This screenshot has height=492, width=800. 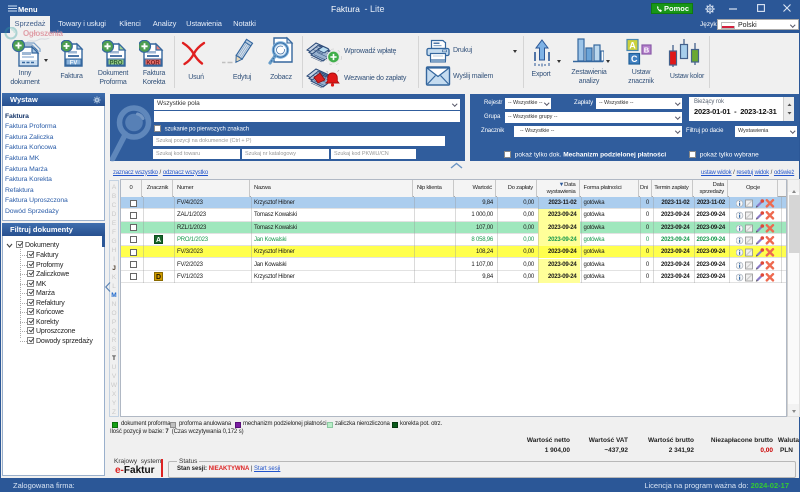 I want to click on svg-text: KOR, so click(x=153, y=64).